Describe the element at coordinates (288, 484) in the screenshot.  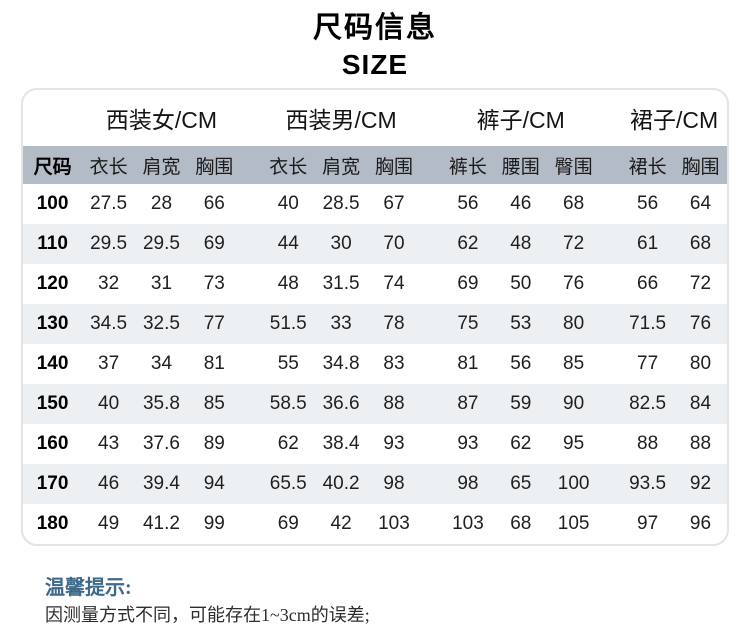
I see `value-cell: 65.5` at that location.